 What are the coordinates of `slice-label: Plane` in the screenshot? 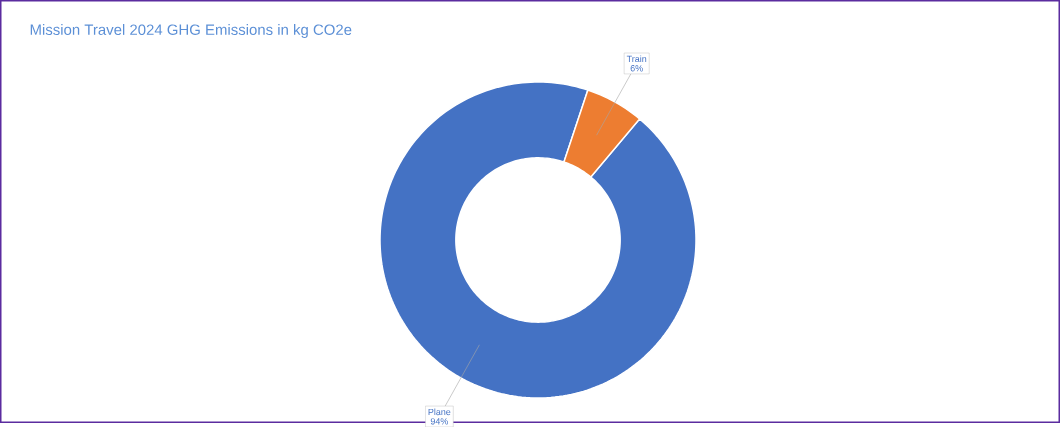 It's located at (439, 412).